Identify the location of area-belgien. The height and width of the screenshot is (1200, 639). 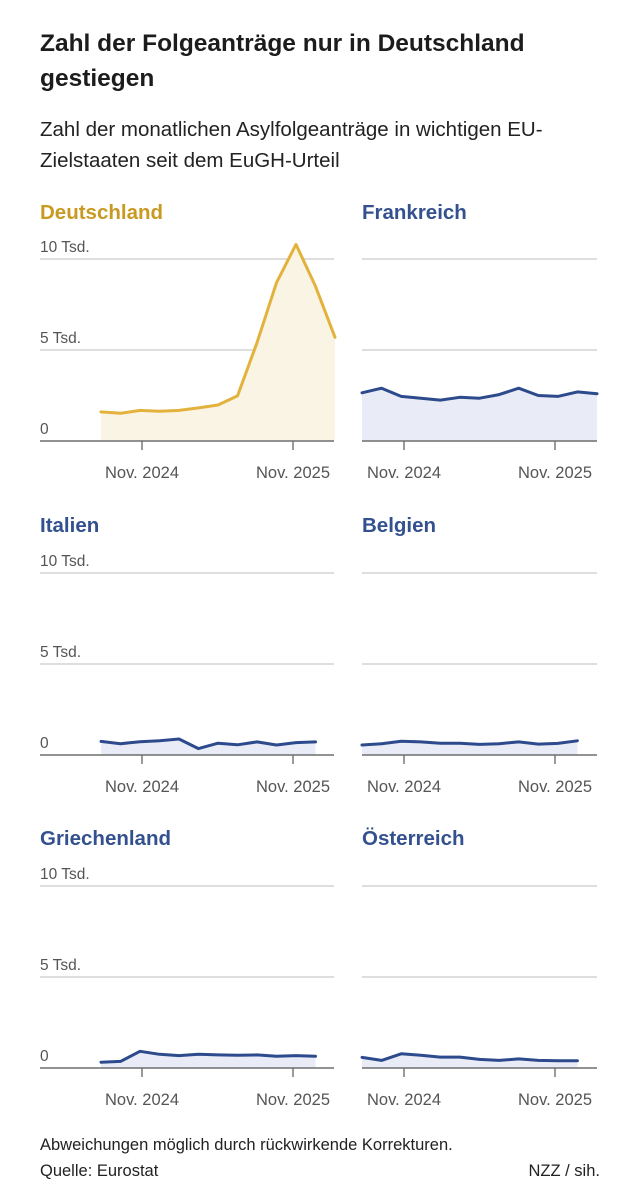
(470, 747).